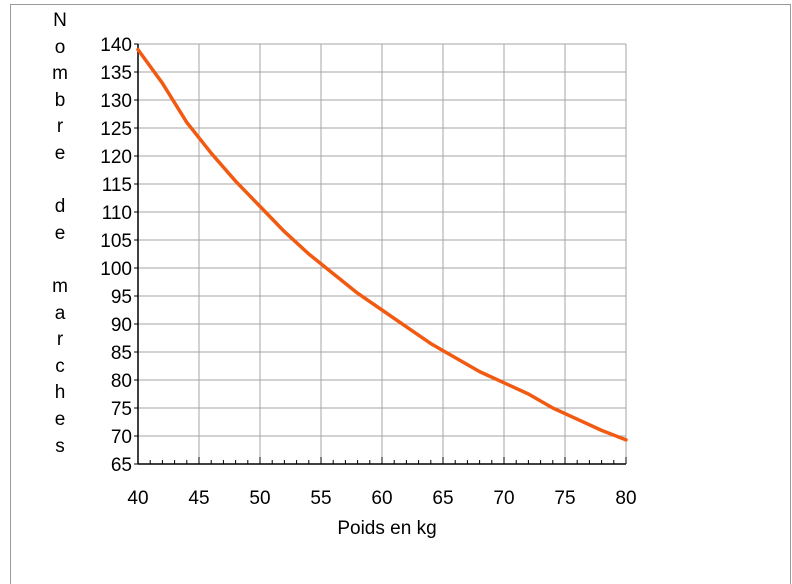 Image resolution: width=792 pixels, height=584 pixels. Describe the element at coordinates (121, 325) in the screenshot. I see `y-tick-label: 90` at that location.